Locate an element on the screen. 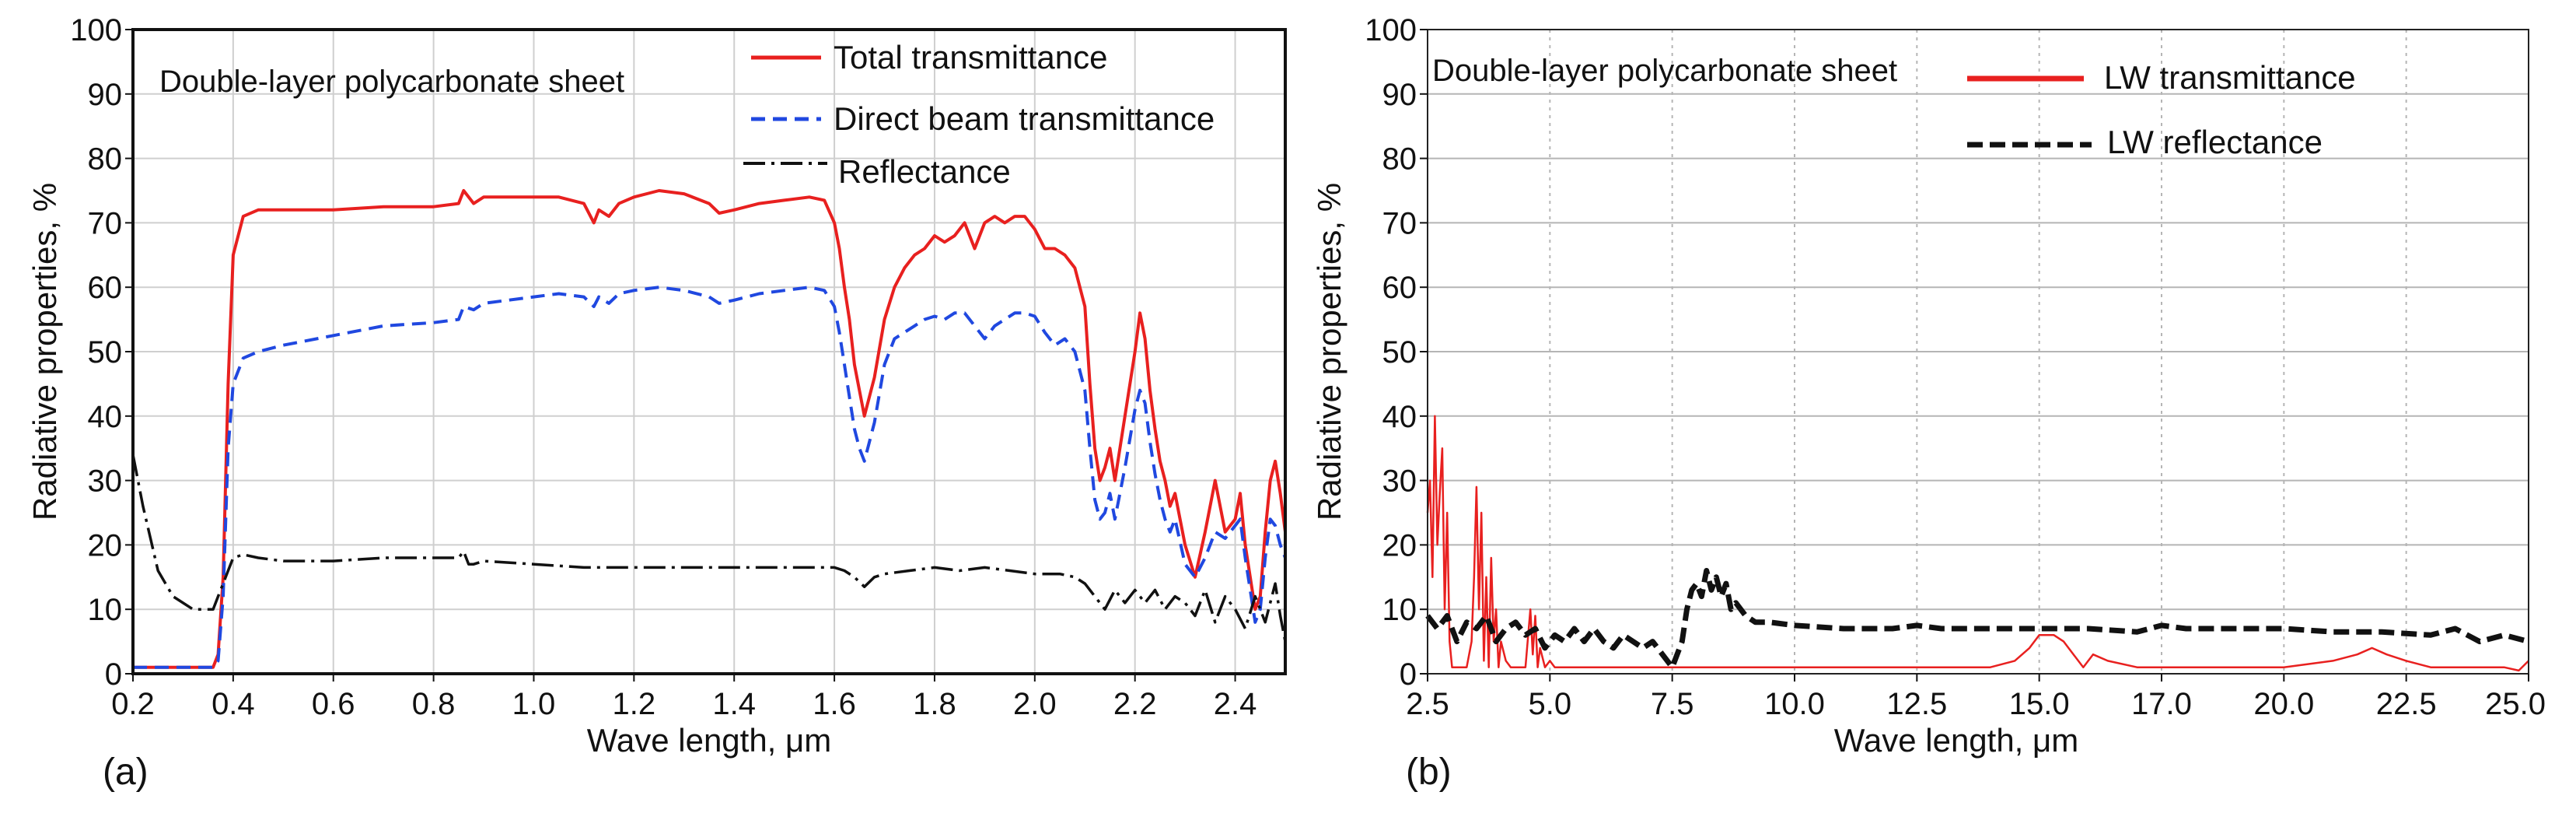 Image resolution: width=2576 pixels, height=813 pixels. x-tick-label: 17.0 is located at coordinates (2161, 704).